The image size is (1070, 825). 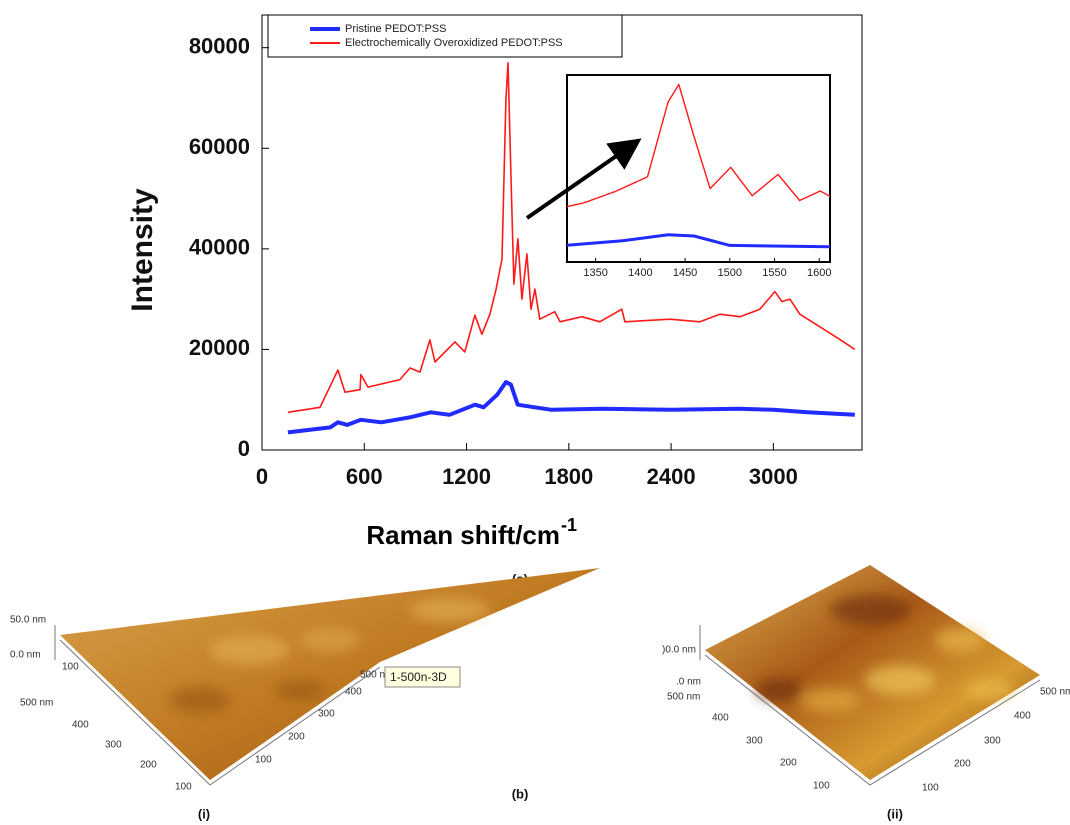 I want to click on inset-x-tick-label: 1450, so click(x=685, y=273).